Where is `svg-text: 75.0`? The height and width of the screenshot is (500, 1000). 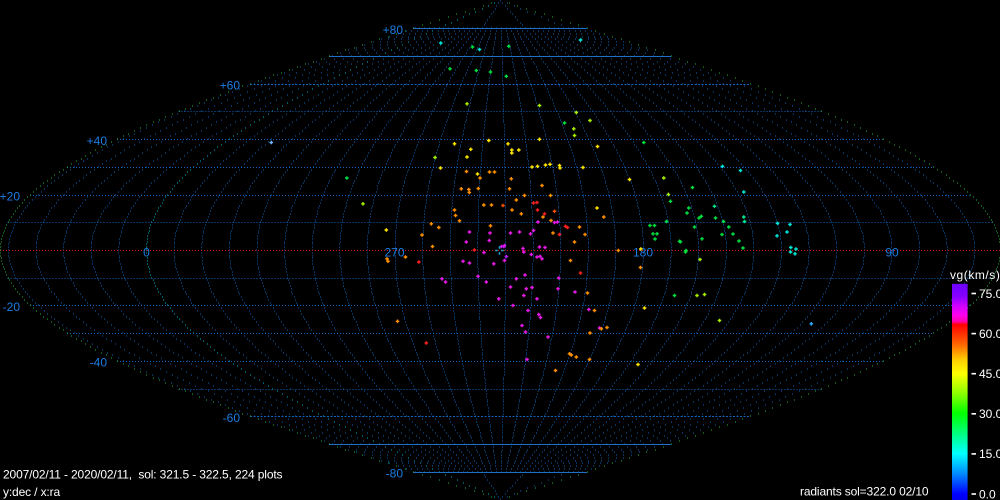
svg-text: 75.0 is located at coordinates (989, 294).